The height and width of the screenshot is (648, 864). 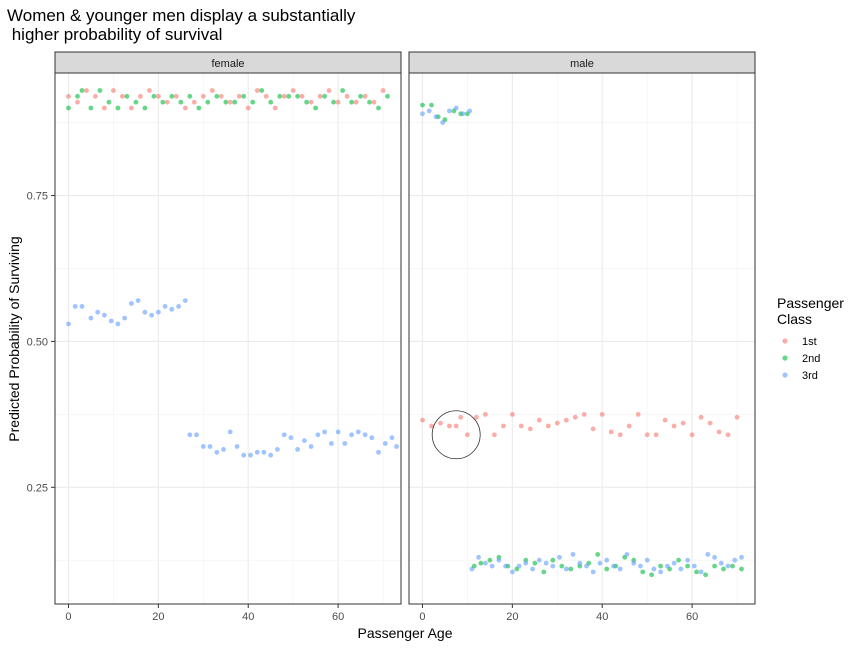 What do you see at coordinates (405, 633) in the screenshot?
I see `x-axis-title: Passenger Age` at bounding box center [405, 633].